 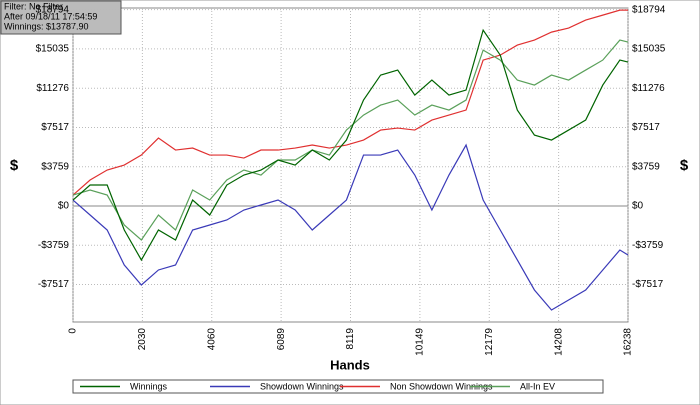 What do you see at coordinates (646, 127) in the screenshot?
I see `y2-tick-label: $7517` at bounding box center [646, 127].